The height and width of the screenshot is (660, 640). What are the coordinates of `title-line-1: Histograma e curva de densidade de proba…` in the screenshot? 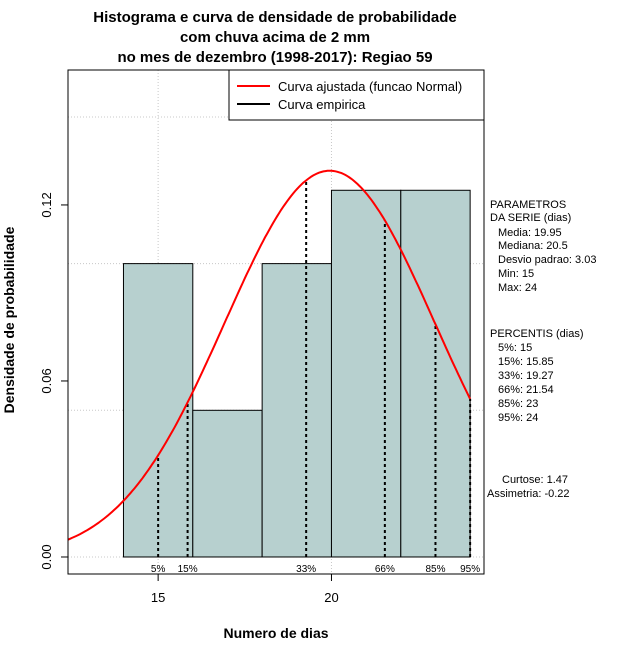 It's located at (274, 17).